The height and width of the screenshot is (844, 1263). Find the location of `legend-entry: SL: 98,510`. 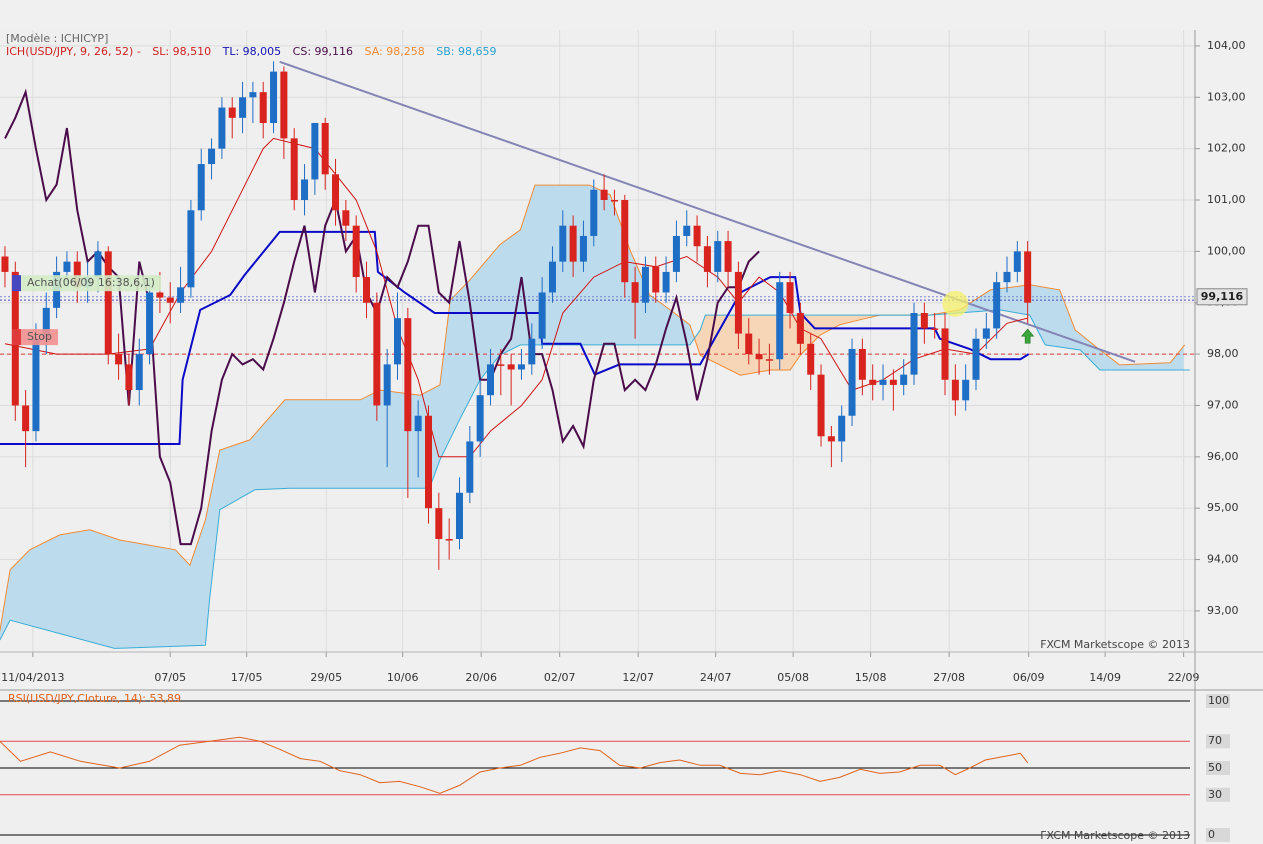

legend-entry: SL: 98,510 is located at coordinates (181, 51).